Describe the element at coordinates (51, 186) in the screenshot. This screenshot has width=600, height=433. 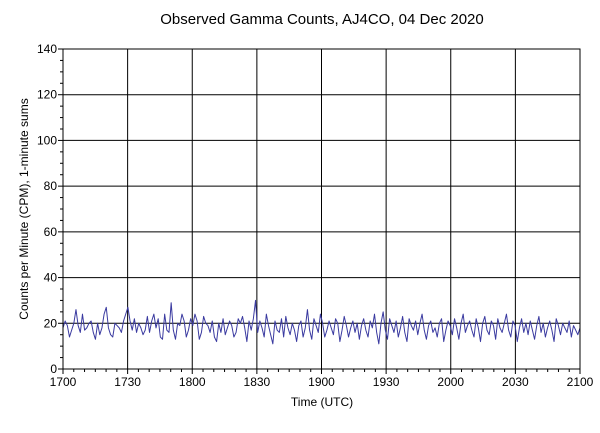
I see `y-tick-label: 80` at that location.